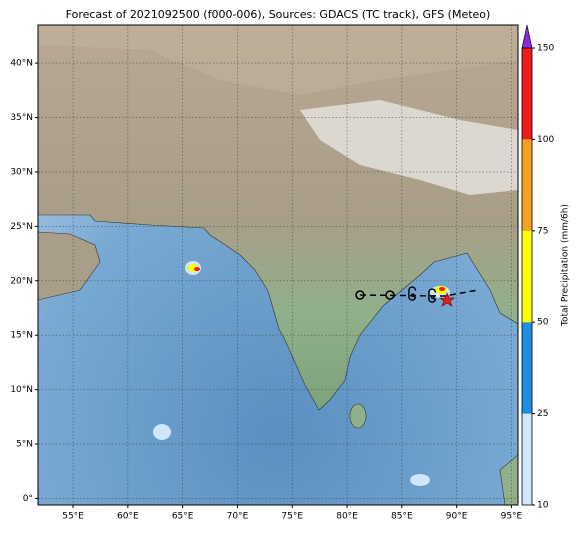  What do you see at coordinates (545, 49) in the screenshot?
I see `colorbar-tick-label: 150` at bounding box center [545, 49].